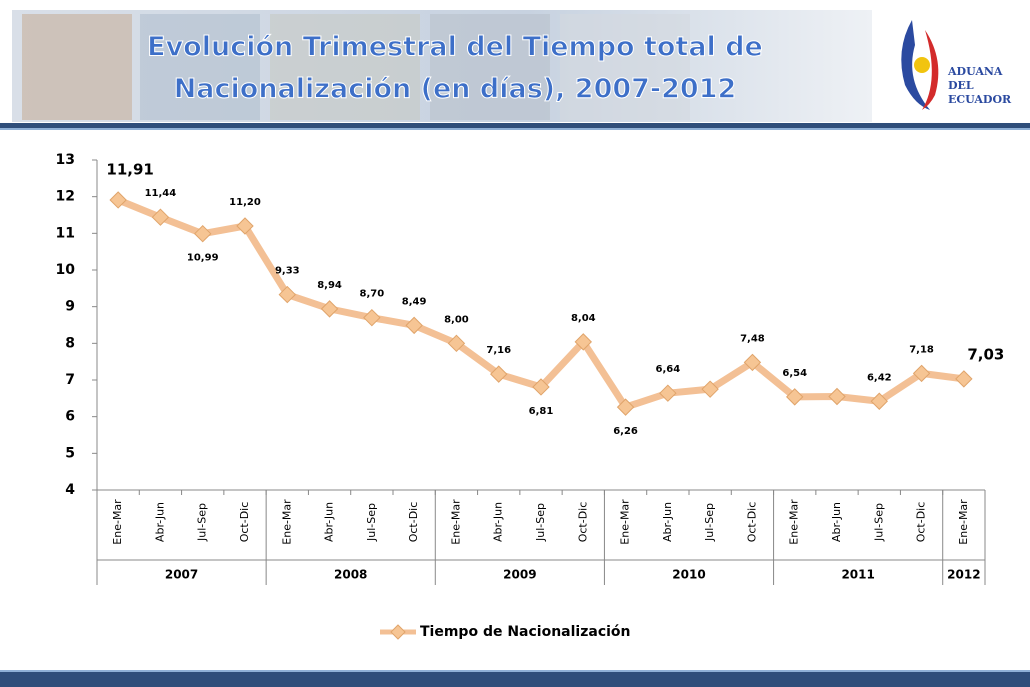 This screenshot has width=1030, height=687. Describe the element at coordinates (525, 632) in the screenshot. I see `legend-label: Tiempo de Nacionalización` at that location.